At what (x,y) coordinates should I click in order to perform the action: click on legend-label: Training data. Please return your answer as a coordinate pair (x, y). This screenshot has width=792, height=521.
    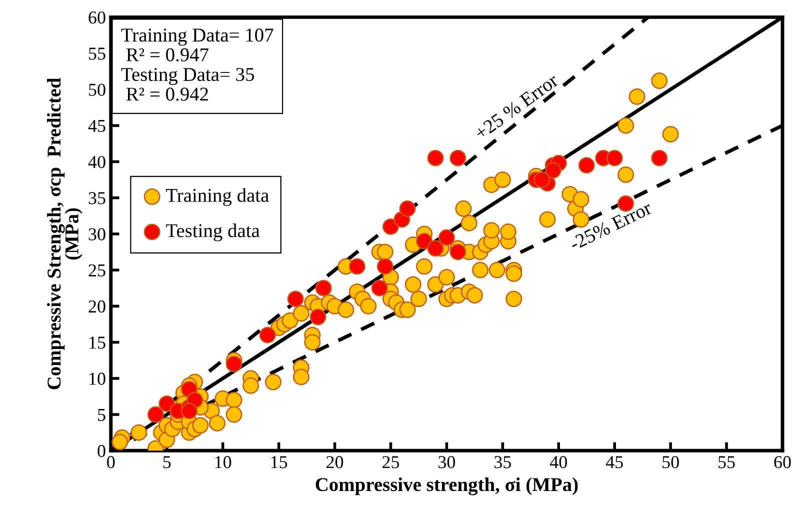
    Looking at the image, I should click on (217, 197).